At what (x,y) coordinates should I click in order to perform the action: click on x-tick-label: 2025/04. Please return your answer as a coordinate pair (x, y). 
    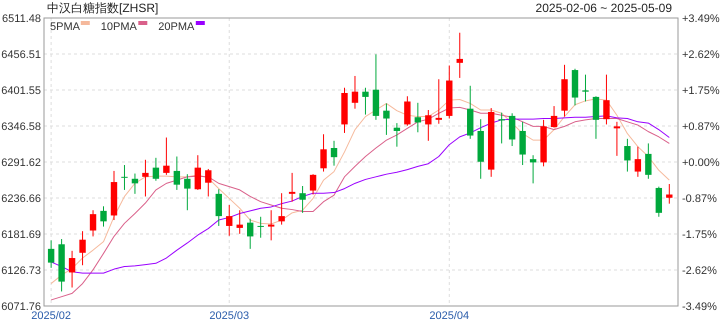
    Looking at the image, I should click on (449, 315).